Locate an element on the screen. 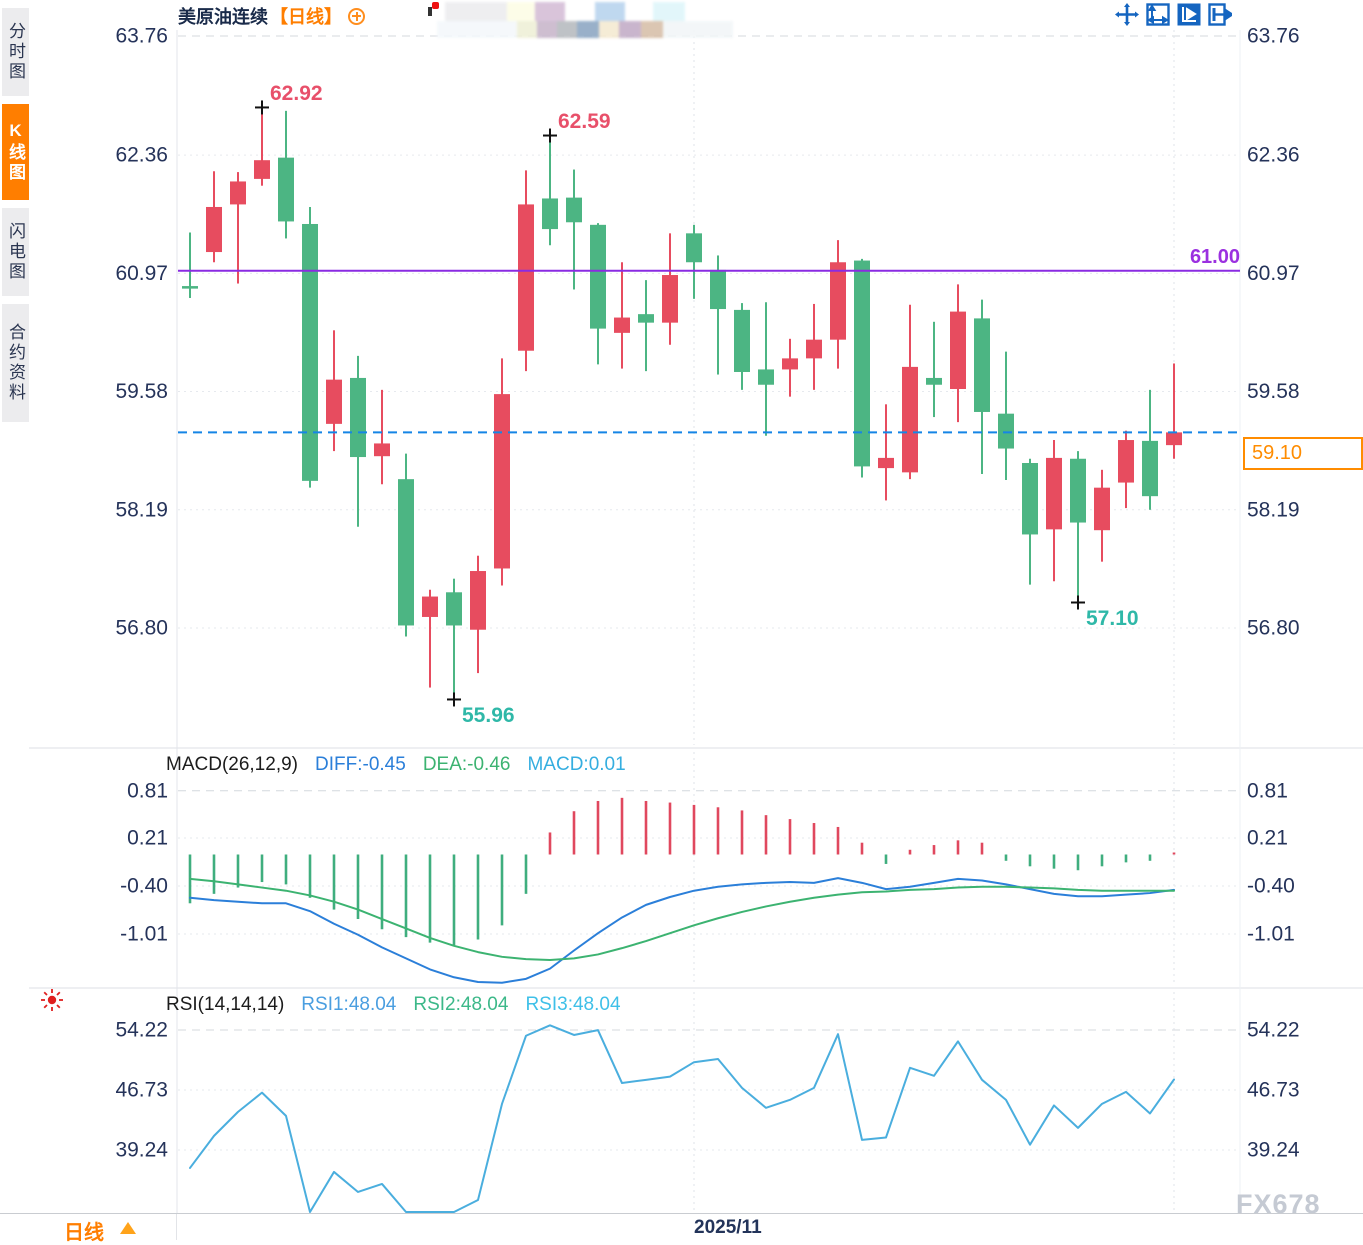  axis-label-left: -1.01 is located at coordinates (144, 933).